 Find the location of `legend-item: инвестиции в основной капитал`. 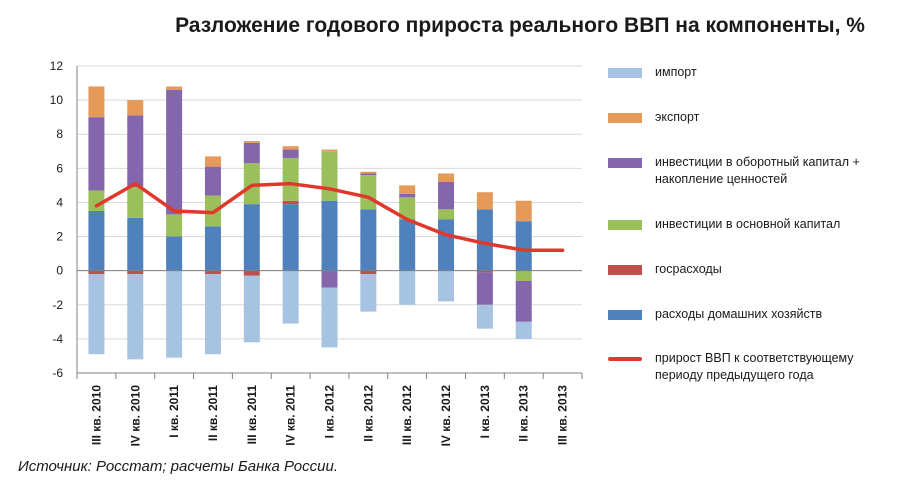

legend-item: инвестиции в основной капитал is located at coordinates (746, 224).